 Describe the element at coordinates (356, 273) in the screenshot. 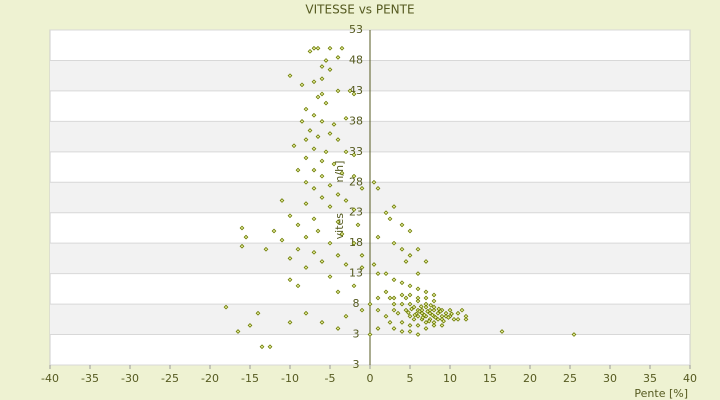

I see `y-tick-label: 13` at that location.